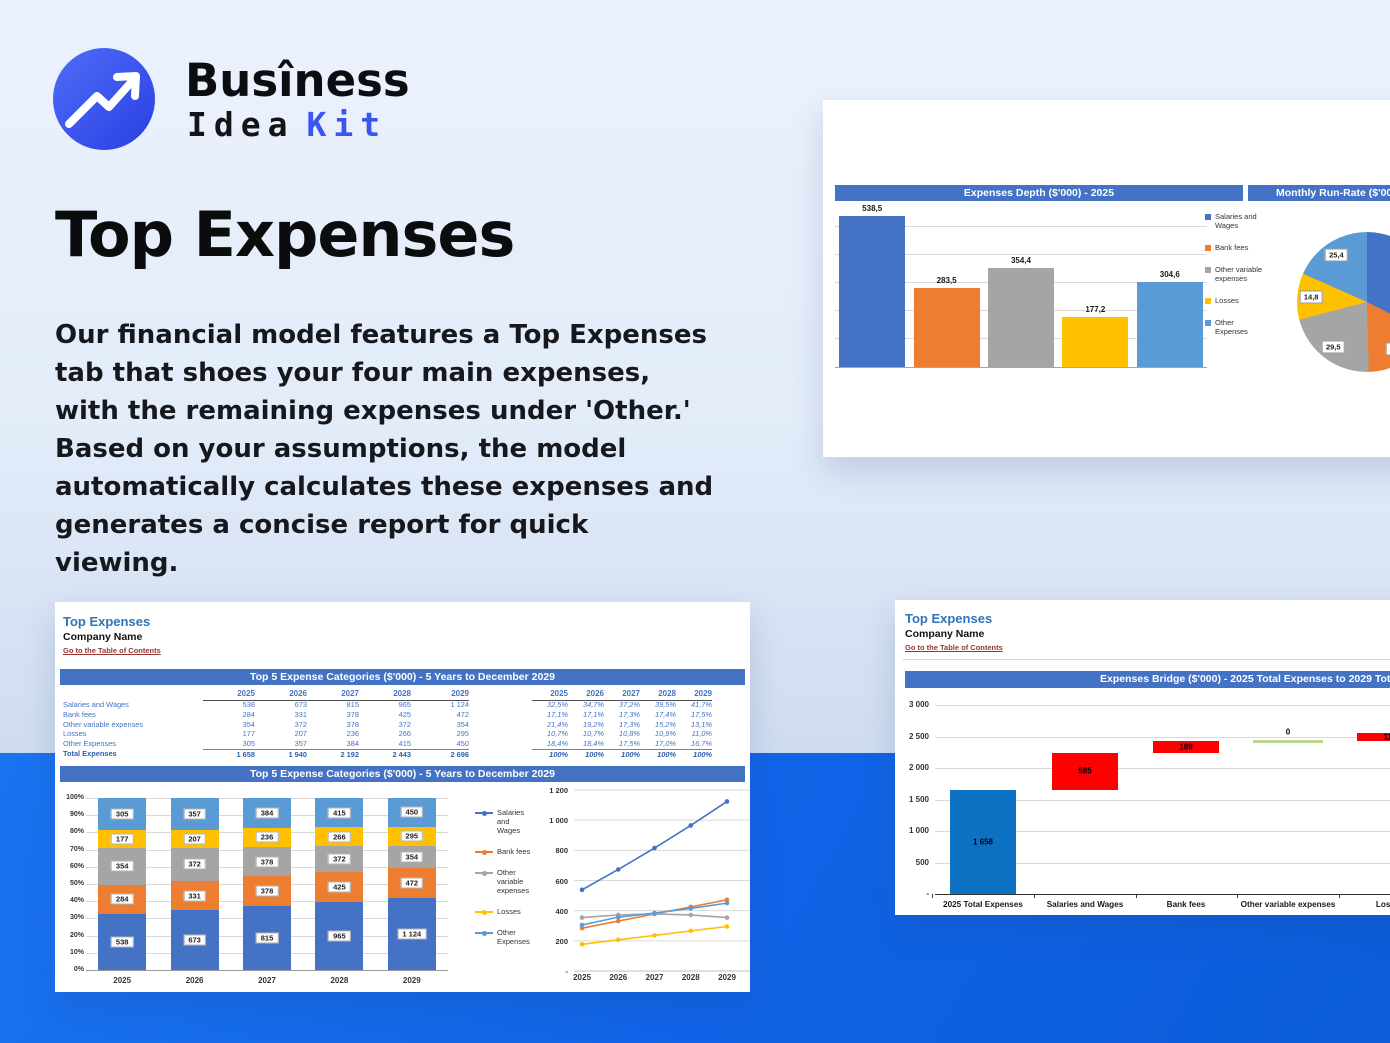 The width and height of the screenshot is (1390, 1043). What do you see at coordinates (1386, 737) in the screenshot?
I see `waterfall-value-label: 118` at bounding box center [1386, 737].